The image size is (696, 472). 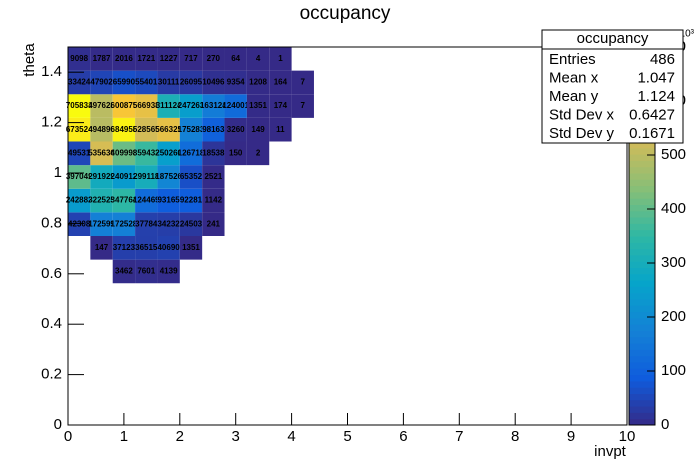 What do you see at coordinates (191, 152) in the screenshot?
I see `cell-label: 126718` at bounding box center [191, 152].